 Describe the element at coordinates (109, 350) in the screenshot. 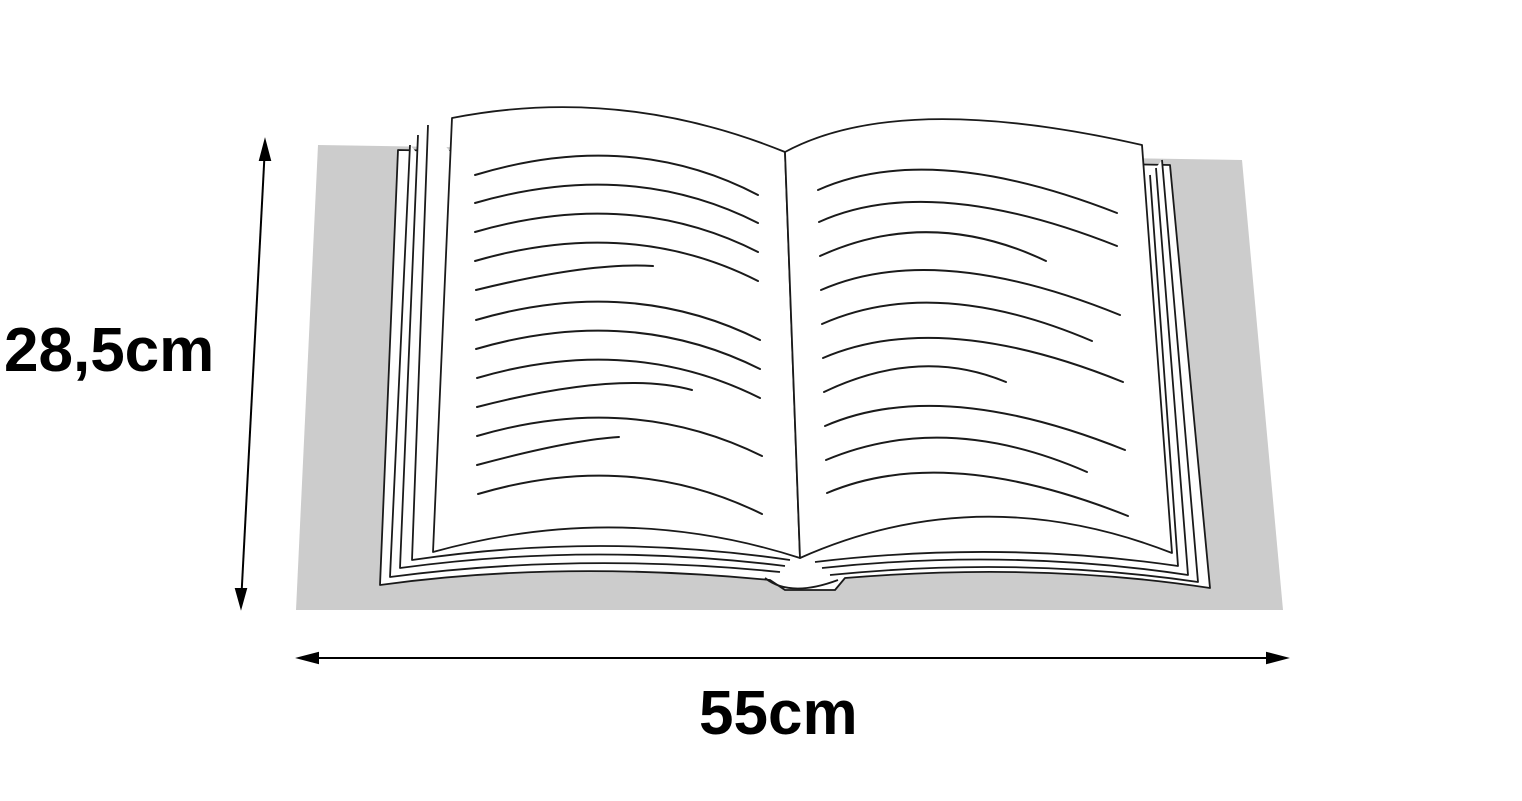

I see `height-dimension-label: 28,5cm` at that location.